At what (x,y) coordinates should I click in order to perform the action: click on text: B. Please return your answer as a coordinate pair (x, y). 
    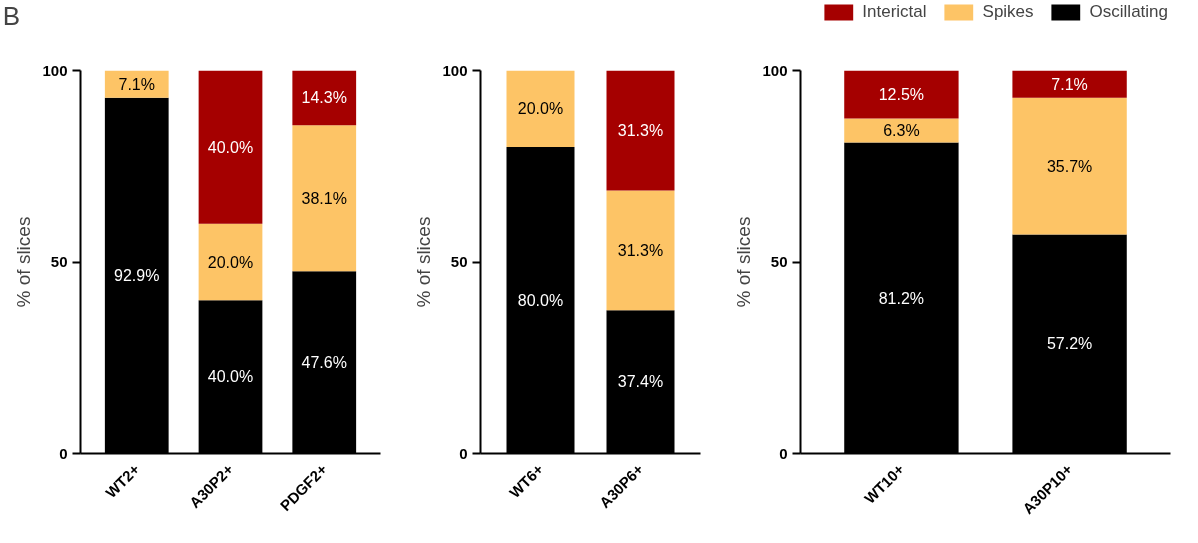
    Looking at the image, I should click on (11, 15).